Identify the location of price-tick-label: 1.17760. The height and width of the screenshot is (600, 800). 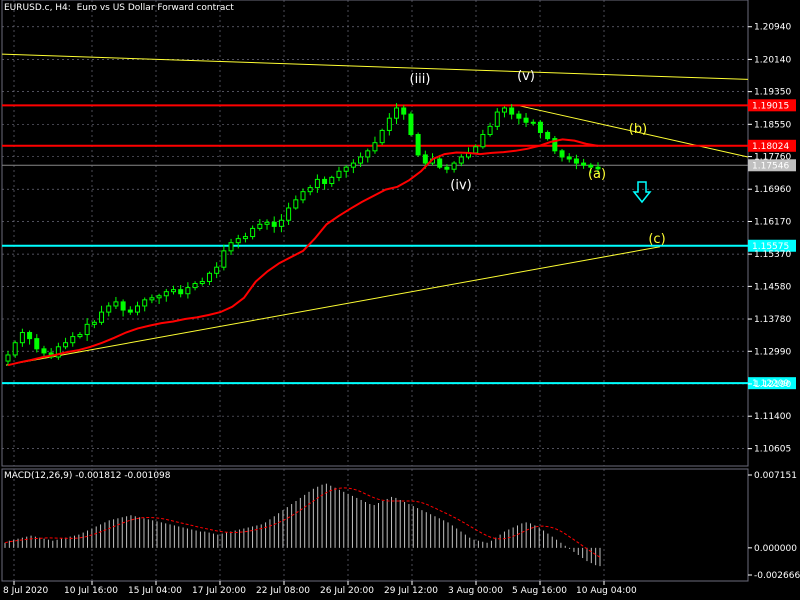
(772, 158).